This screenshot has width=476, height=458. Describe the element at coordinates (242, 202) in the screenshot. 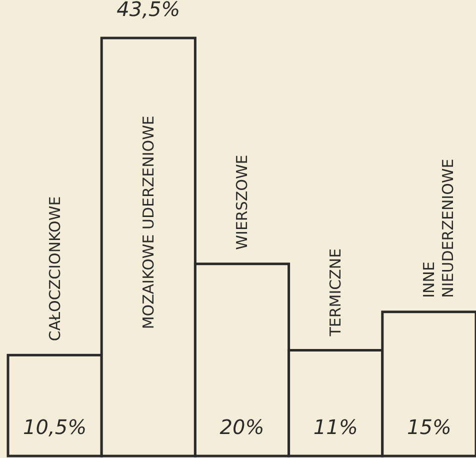

I see `x-tick-label: WIERSZOWE` at that location.